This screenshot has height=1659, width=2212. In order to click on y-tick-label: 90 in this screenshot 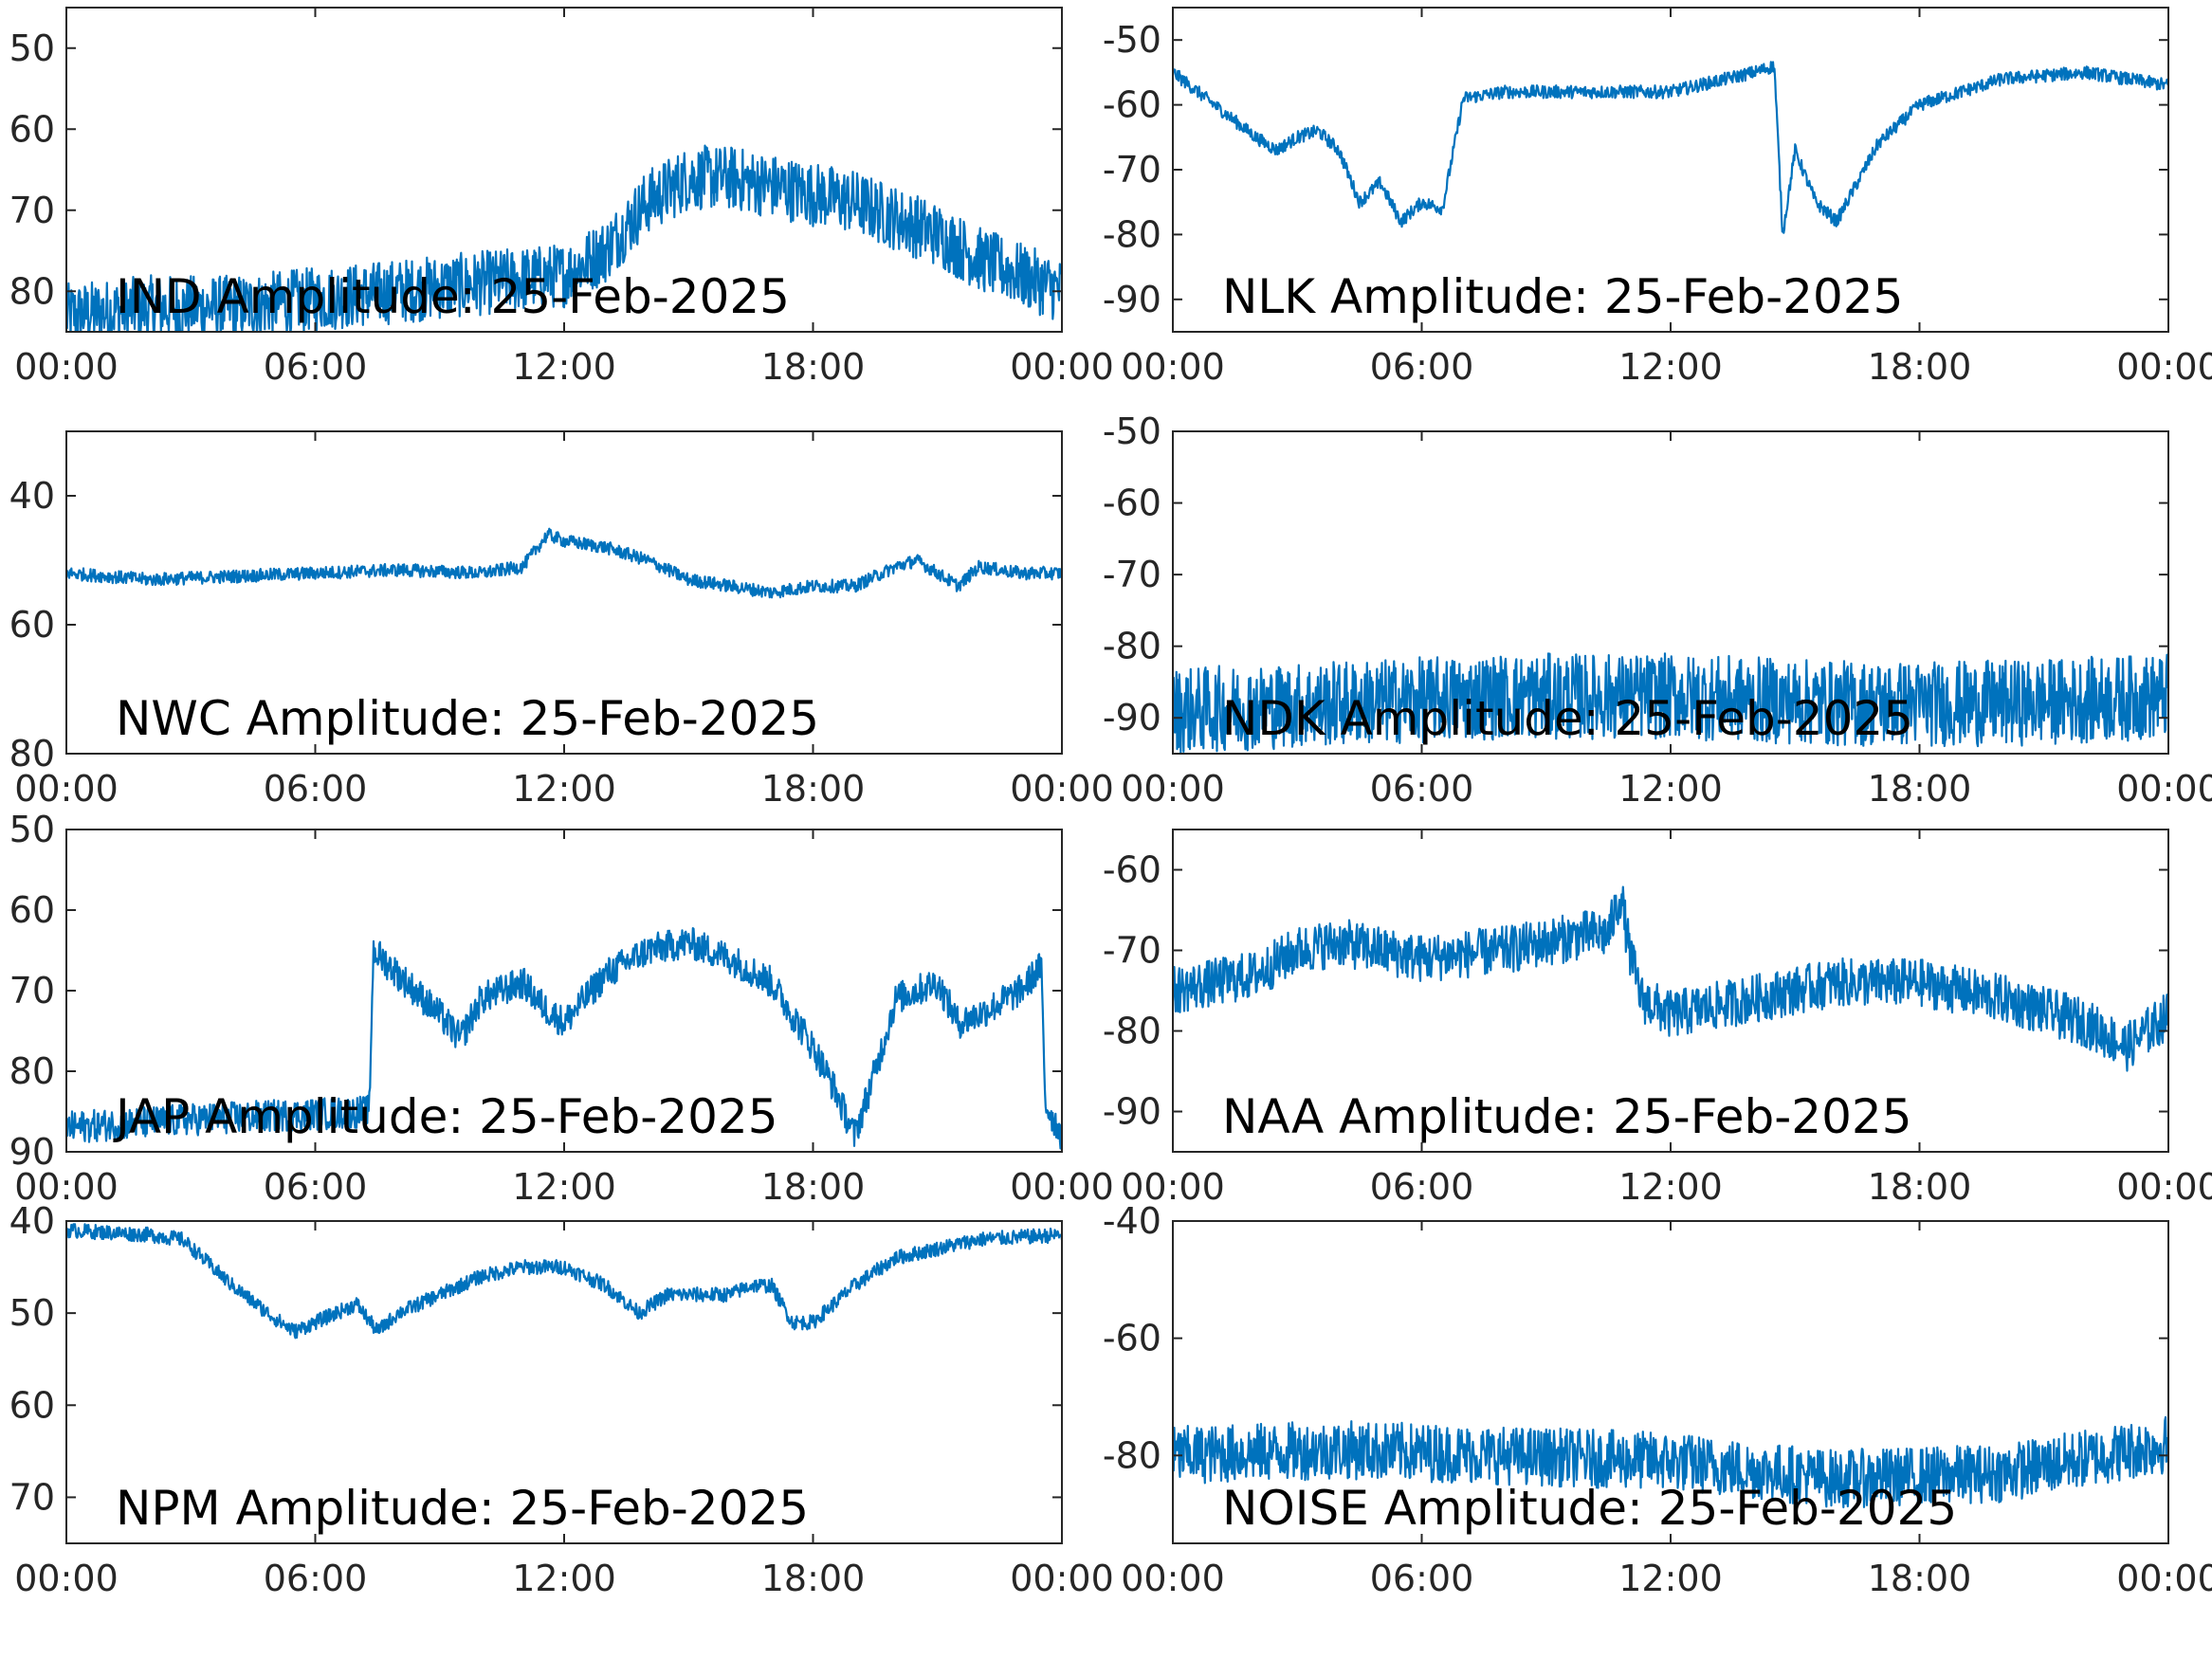, I will do `click(32, 1152)`.